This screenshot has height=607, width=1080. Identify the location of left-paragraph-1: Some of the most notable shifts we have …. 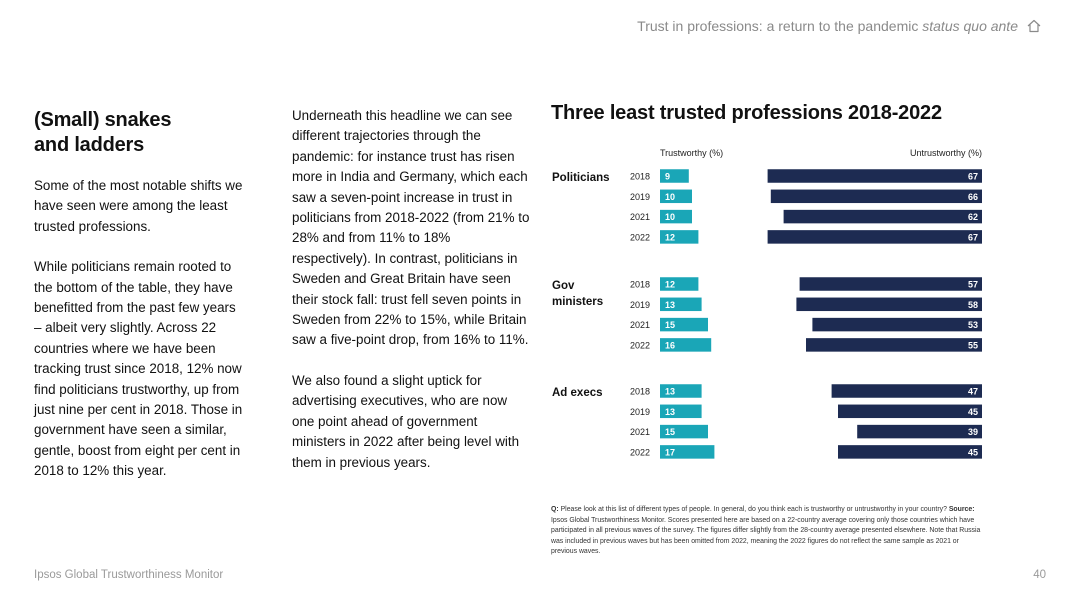
(138, 206).